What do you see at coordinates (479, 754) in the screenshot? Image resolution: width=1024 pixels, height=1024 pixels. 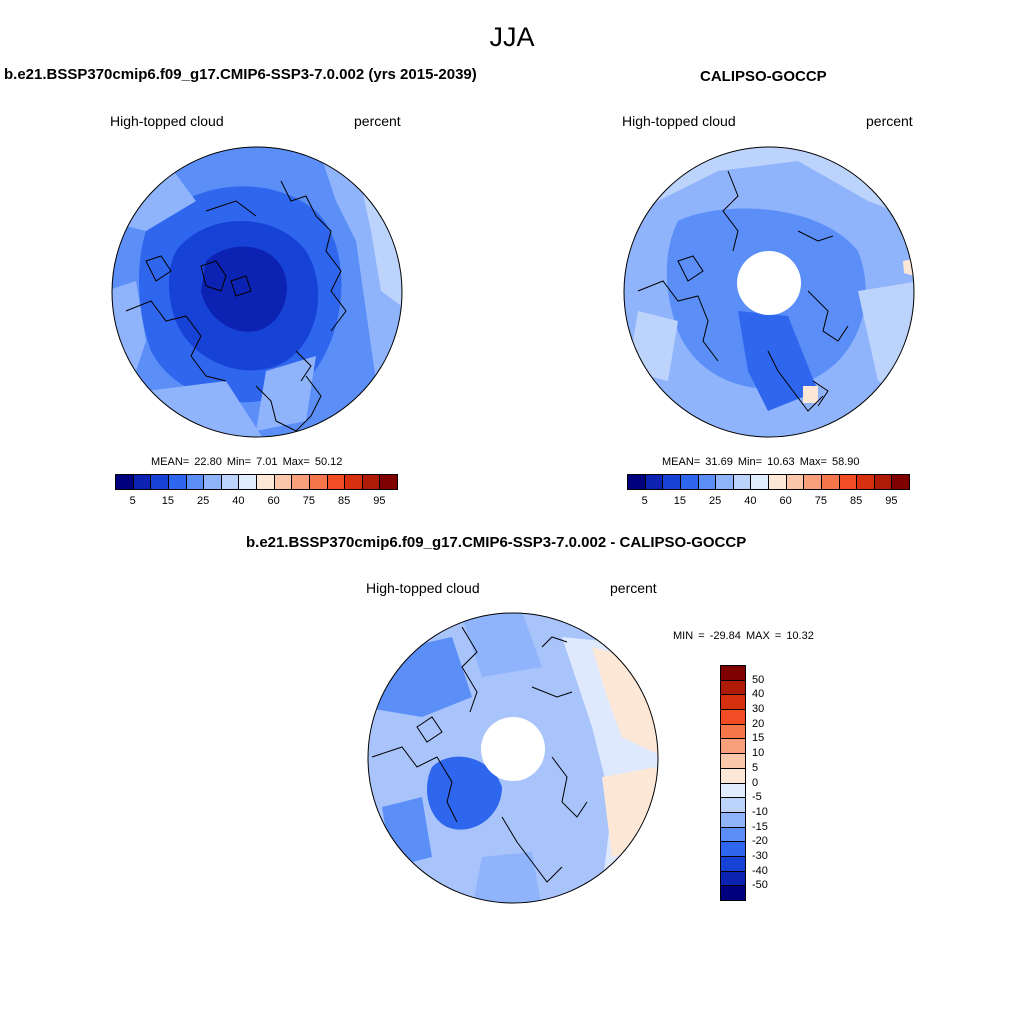 I see `diff-coastlines` at bounding box center [479, 754].